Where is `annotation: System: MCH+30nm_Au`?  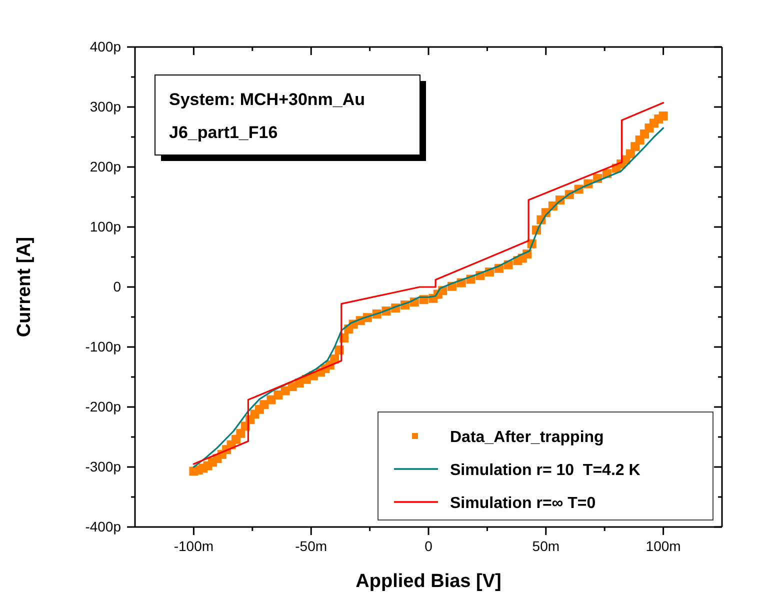
annotation: System: MCH+30nm_Au is located at coordinates (267, 99).